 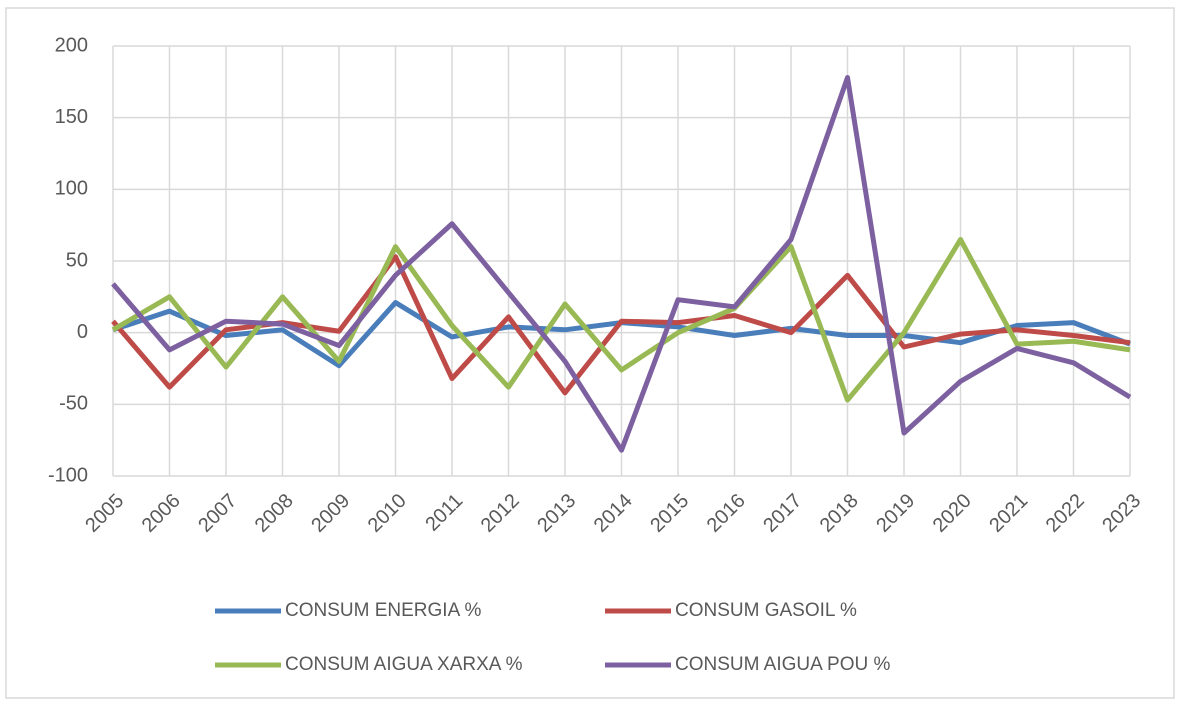 What do you see at coordinates (669, 513) in the screenshot?
I see `x-tick-label: 2015` at bounding box center [669, 513].